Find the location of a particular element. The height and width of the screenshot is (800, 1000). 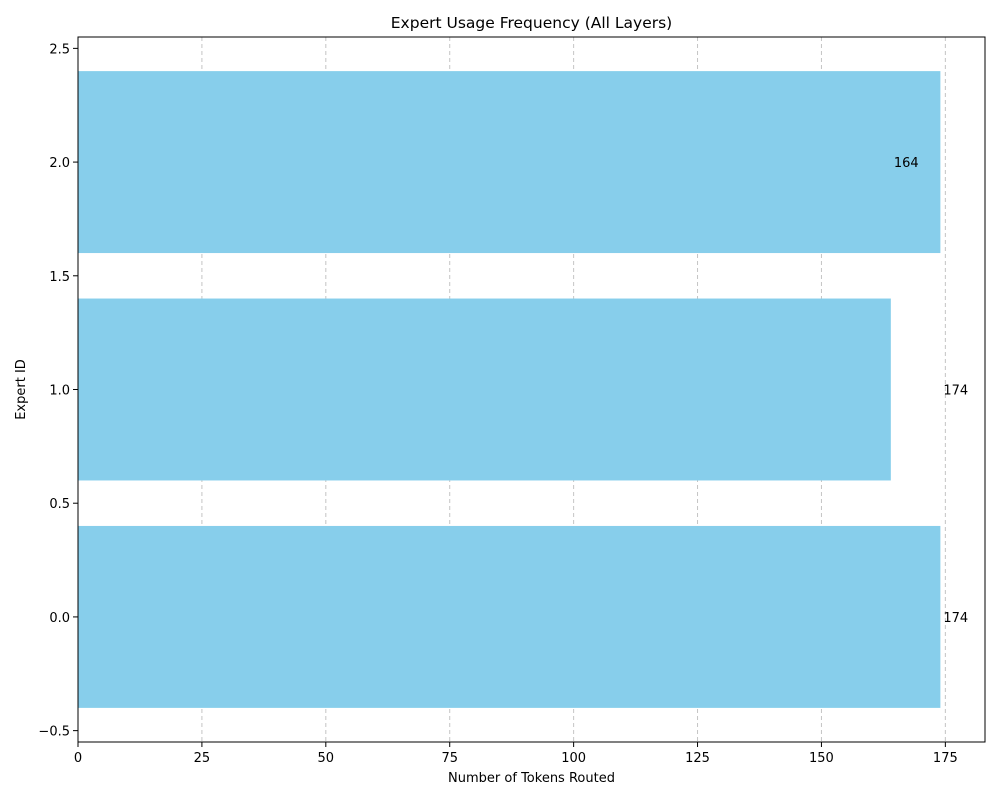

y-tick-label: 1.0 is located at coordinates (59, 391).